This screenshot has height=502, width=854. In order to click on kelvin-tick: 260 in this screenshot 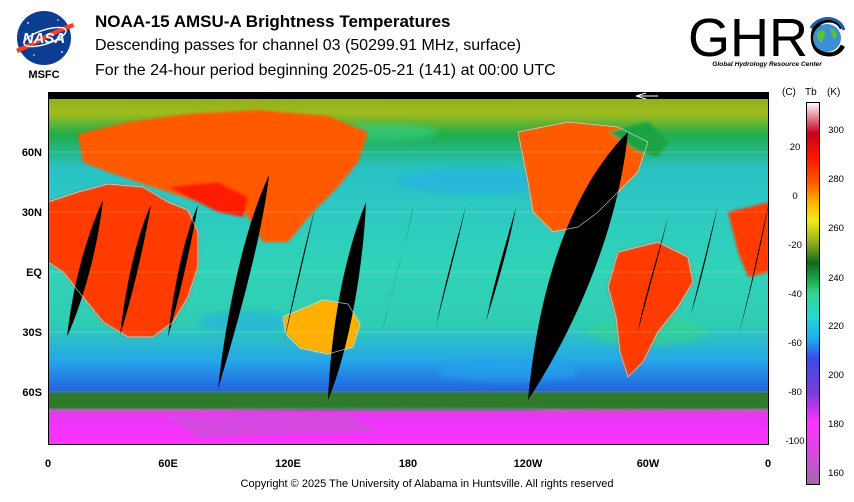, I will do `click(836, 228)`.